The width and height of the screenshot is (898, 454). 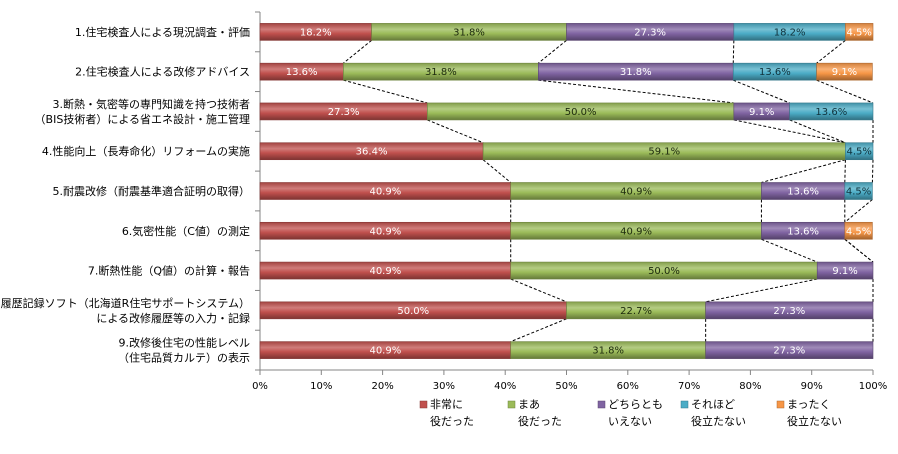 I want to click on category-label: 4.性能向上（長寿命化）リフォームの実施, so click(x=146, y=151).